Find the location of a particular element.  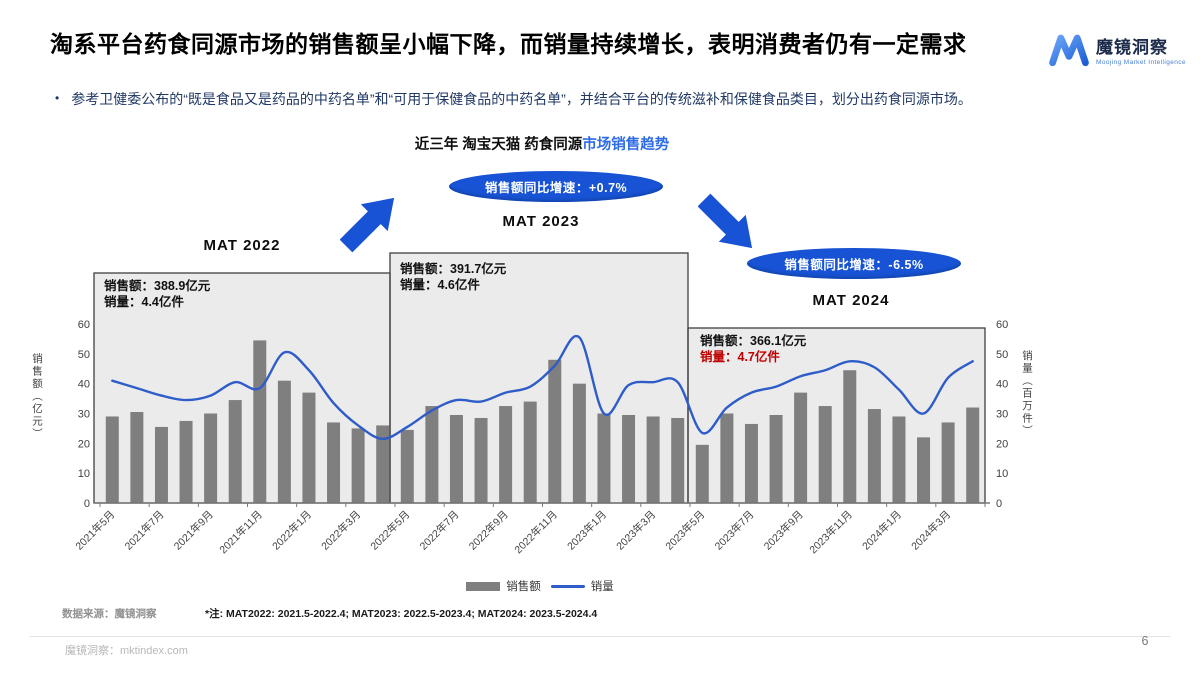

chart-title-main: 近三年 淘宝天猫 药食同源 is located at coordinates (498, 145).